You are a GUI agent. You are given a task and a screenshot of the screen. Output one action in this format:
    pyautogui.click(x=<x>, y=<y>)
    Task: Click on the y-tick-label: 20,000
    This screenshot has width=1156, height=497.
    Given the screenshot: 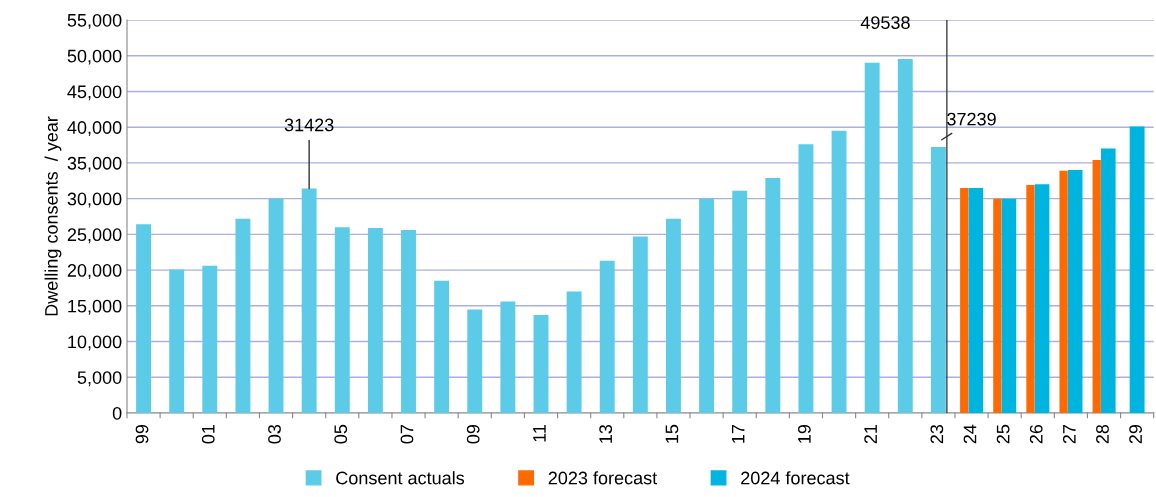 What is the action you would take?
    pyautogui.click(x=94, y=271)
    